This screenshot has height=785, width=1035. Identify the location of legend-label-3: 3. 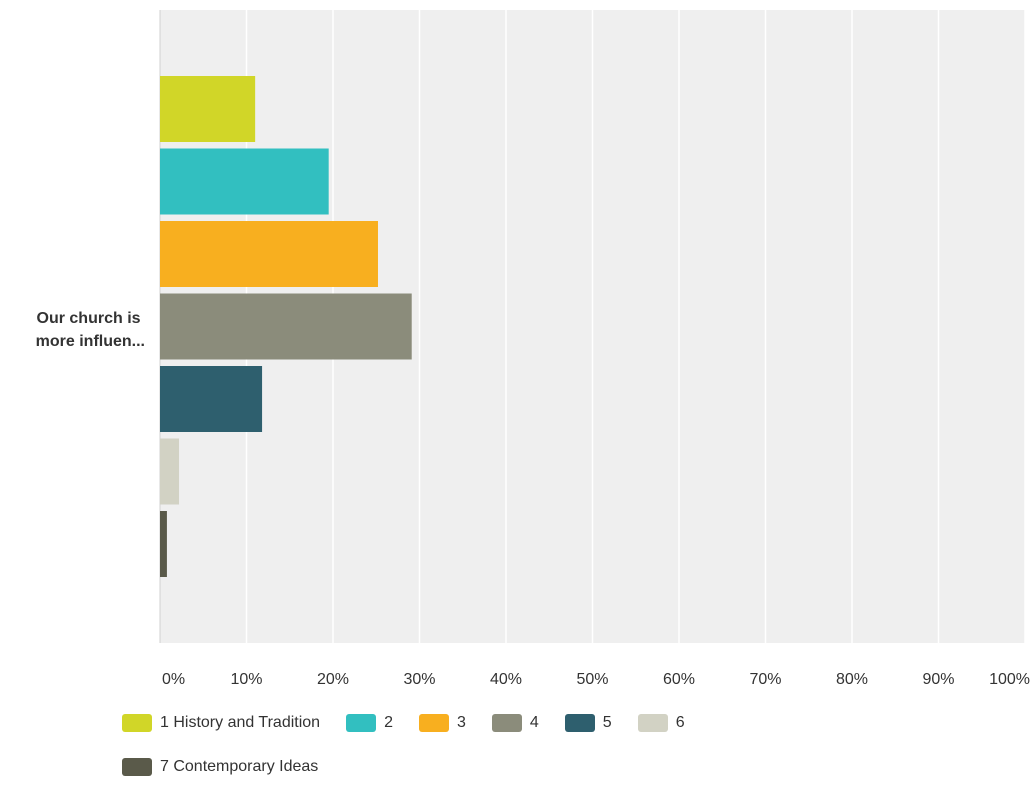
(461, 722).